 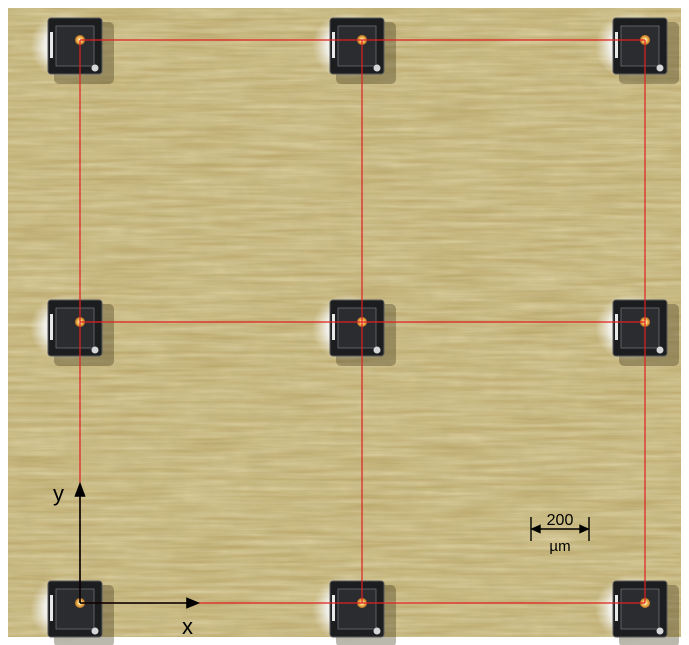 I want to click on coordinate-axes, so click(x=137, y=545).